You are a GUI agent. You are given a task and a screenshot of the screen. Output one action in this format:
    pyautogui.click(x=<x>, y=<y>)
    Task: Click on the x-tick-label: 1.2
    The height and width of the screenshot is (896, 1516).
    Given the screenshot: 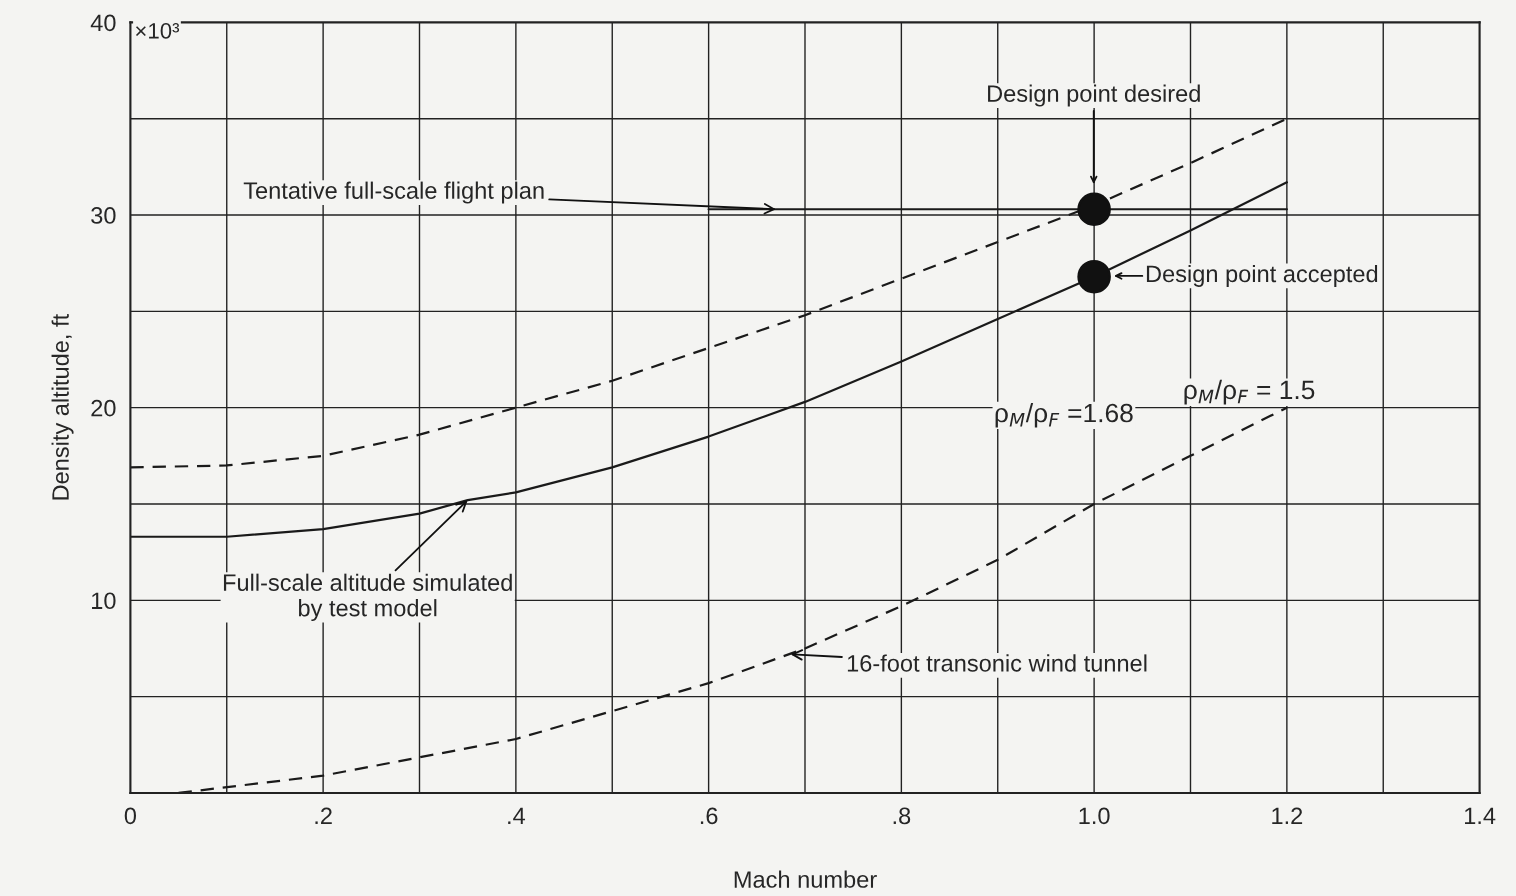 What is the action you would take?
    pyautogui.click(x=1287, y=815)
    